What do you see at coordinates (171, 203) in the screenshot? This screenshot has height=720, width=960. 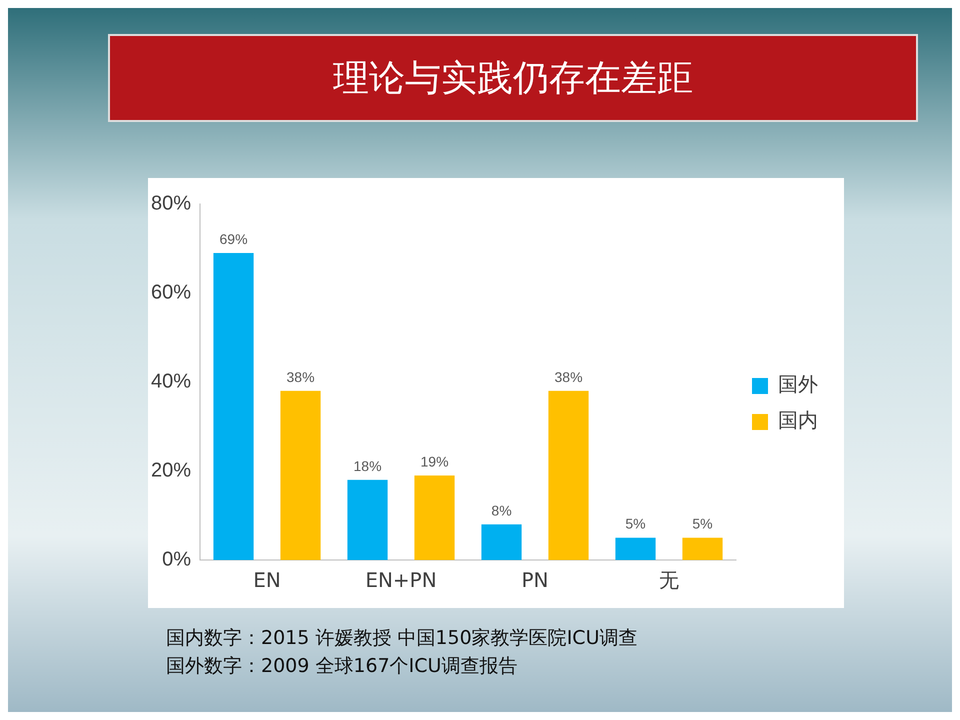 I see `y-tick-label: 80%` at bounding box center [171, 203].